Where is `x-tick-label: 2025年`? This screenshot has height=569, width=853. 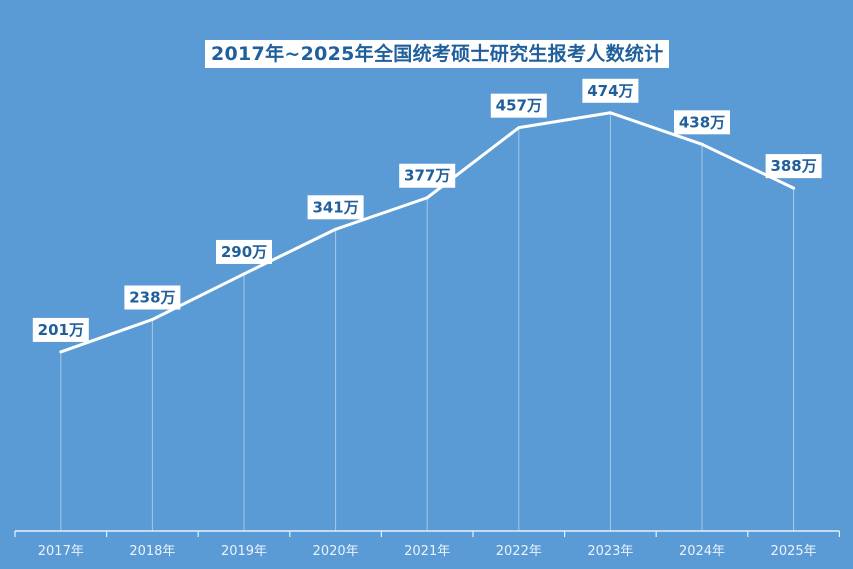
x-tick-label: 2025年 is located at coordinates (794, 551).